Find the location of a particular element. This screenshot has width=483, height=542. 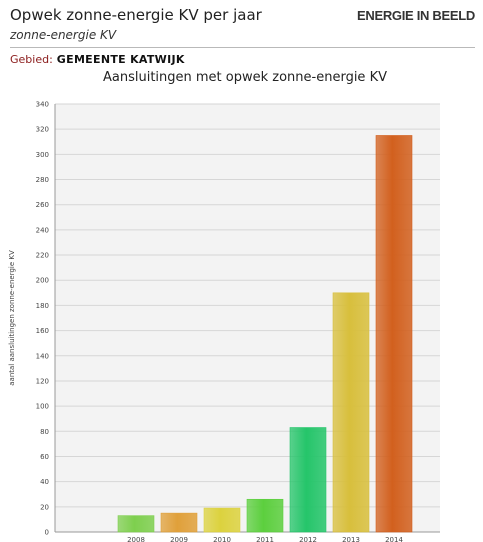

bar-2013 is located at coordinates (351, 412).